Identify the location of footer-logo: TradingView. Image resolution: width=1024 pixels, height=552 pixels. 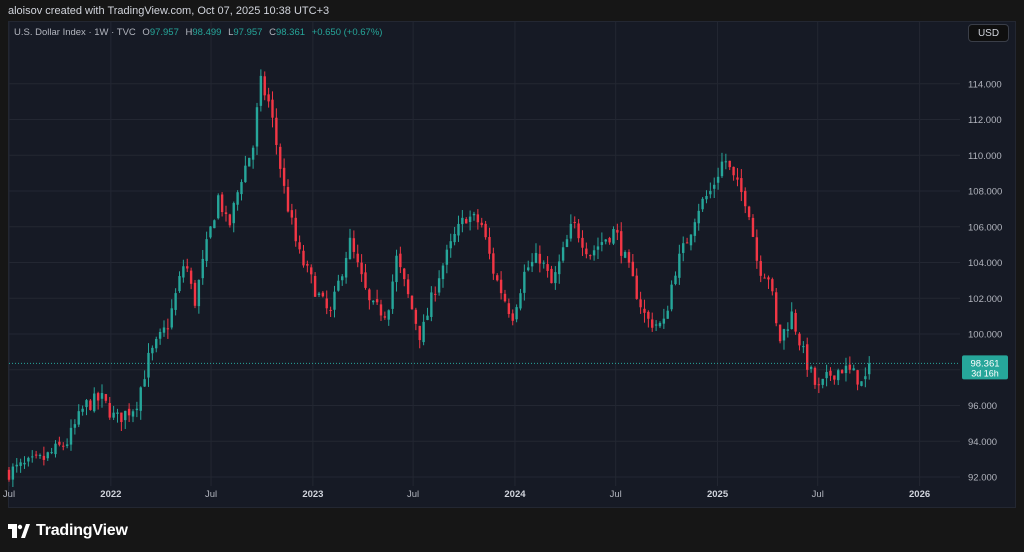
(68, 531).